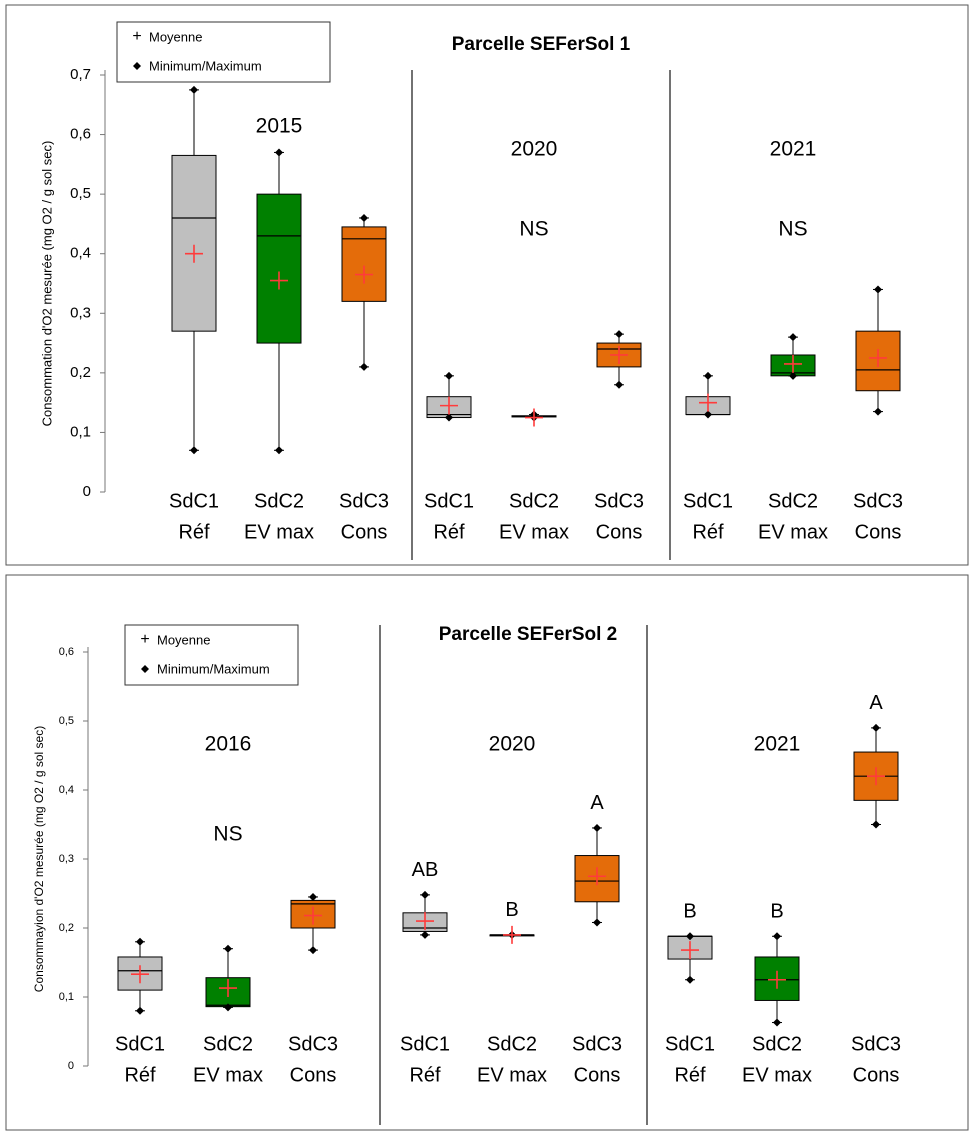 This screenshot has width=976, height=1140. Describe the element at coordinates (80, 74) in the screenshot. I see `y-tick-label: 0,7` at that location.